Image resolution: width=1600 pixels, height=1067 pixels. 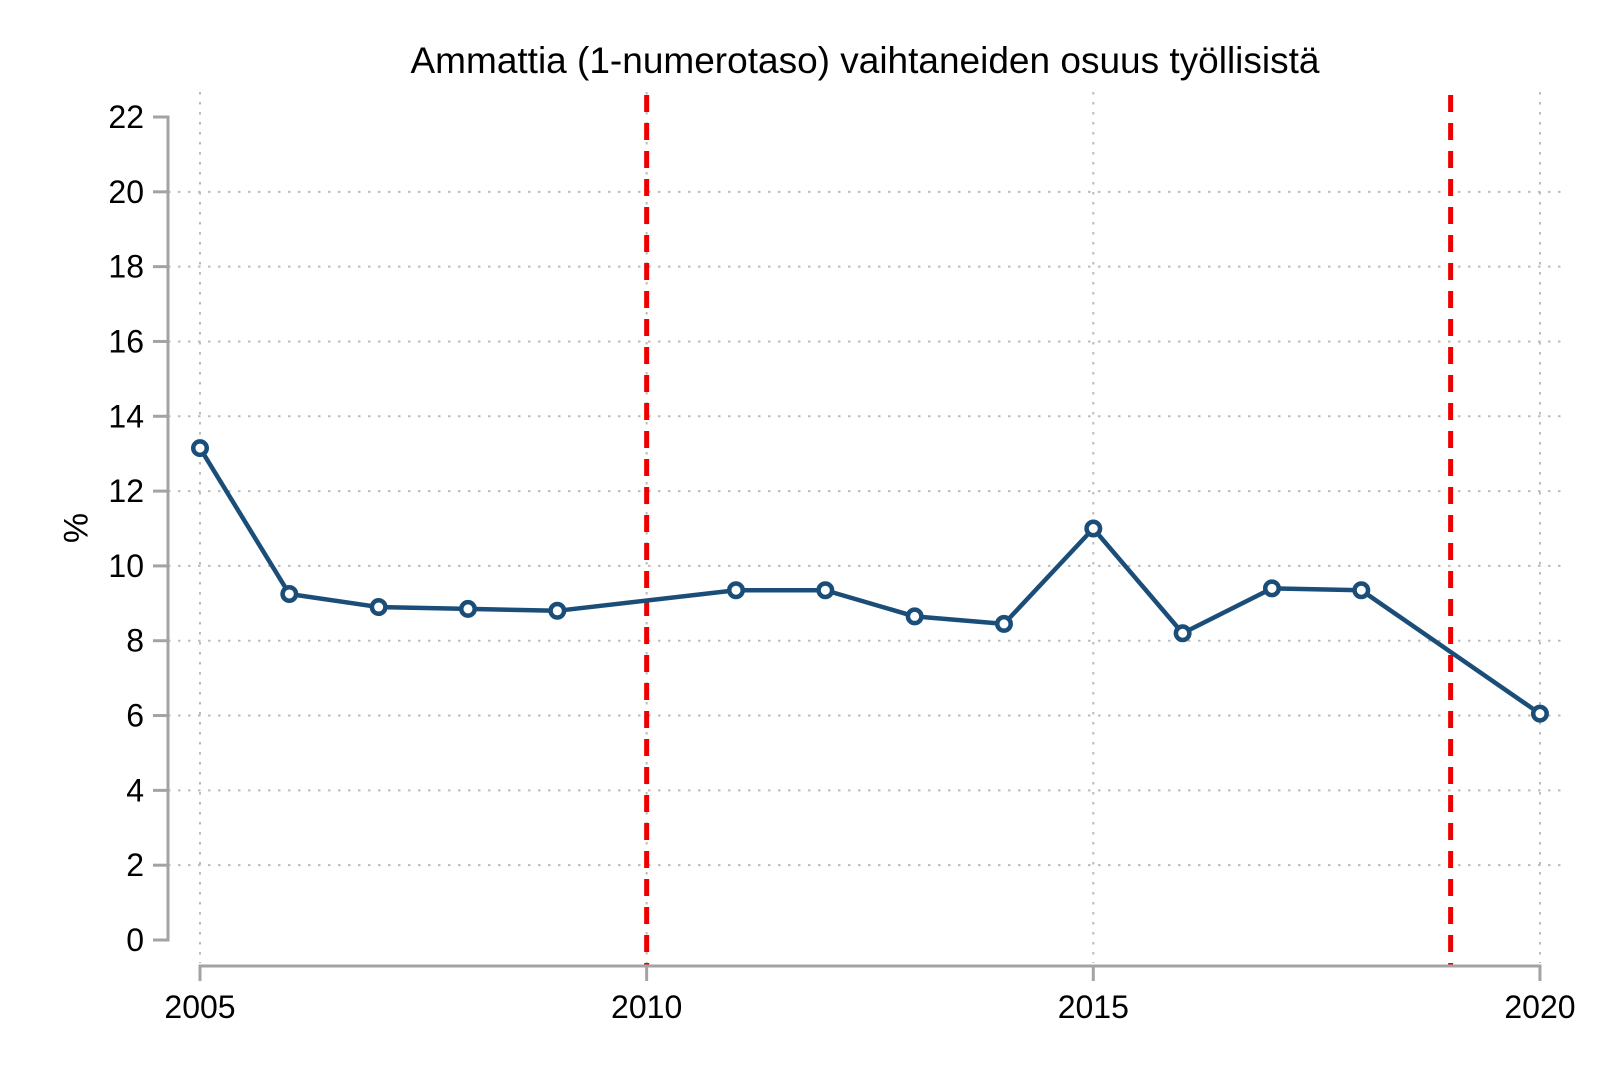 What do you see at coordinates (199, 1007) in the screenshot?
I see `x-tick-label-2005: 2005` at bounding box center [199, 1007].